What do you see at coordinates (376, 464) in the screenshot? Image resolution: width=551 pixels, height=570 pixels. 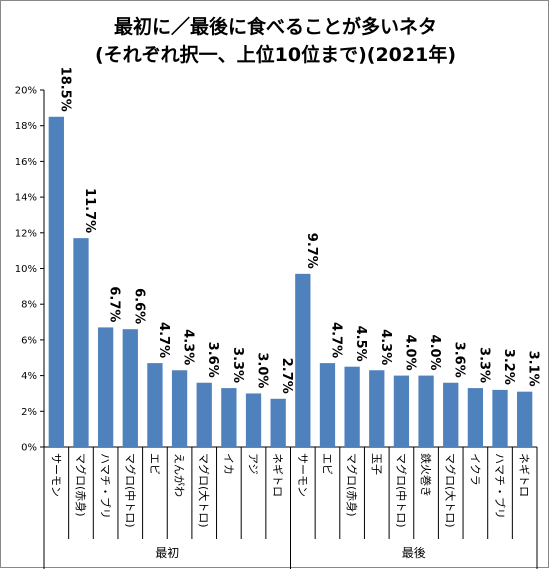 I see `category-label: 玉子` at bounding box center [376, 464].